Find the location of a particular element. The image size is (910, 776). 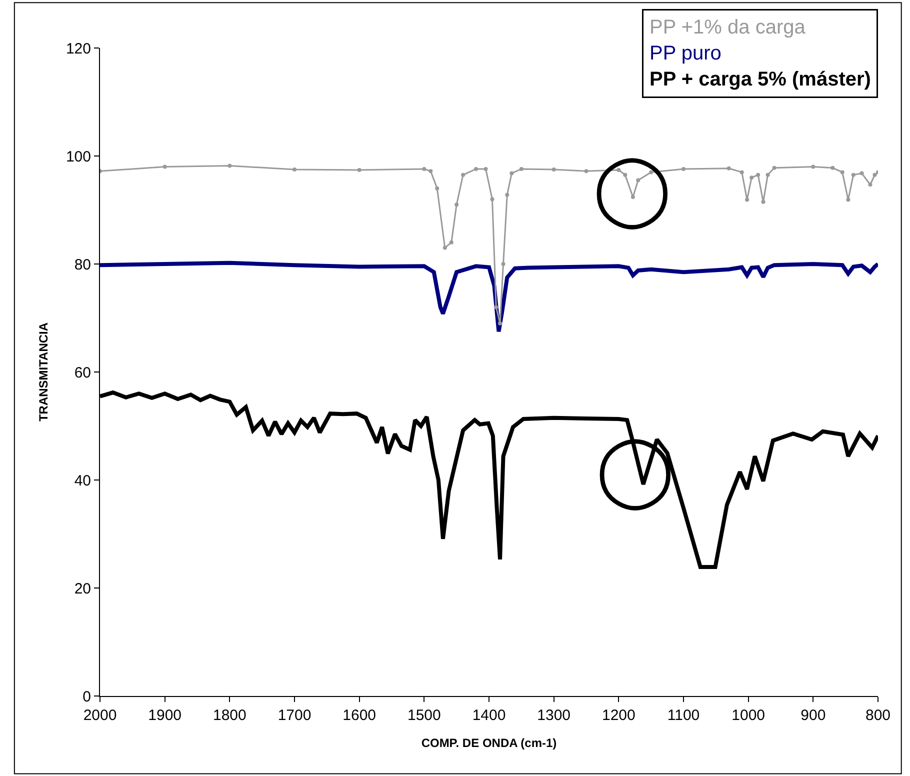

x-tick-label: 800 is located at coordinates (878, 715).